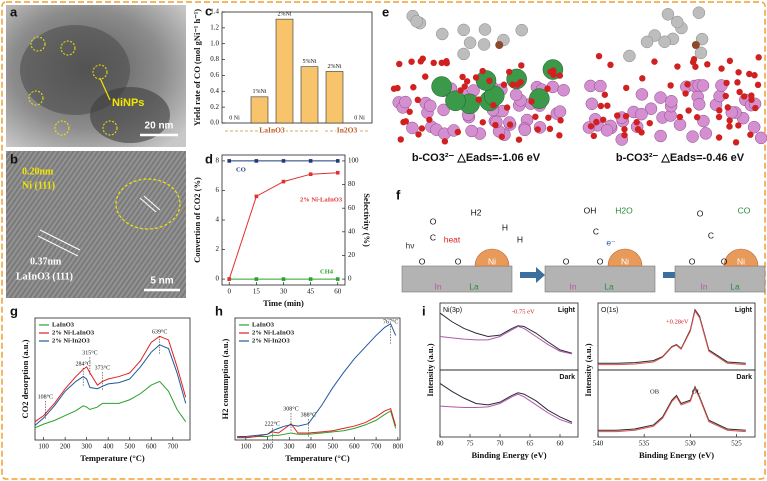 This screenshot has width=767, height=481. I want to click on scheme-label: H, so click(505, 227).